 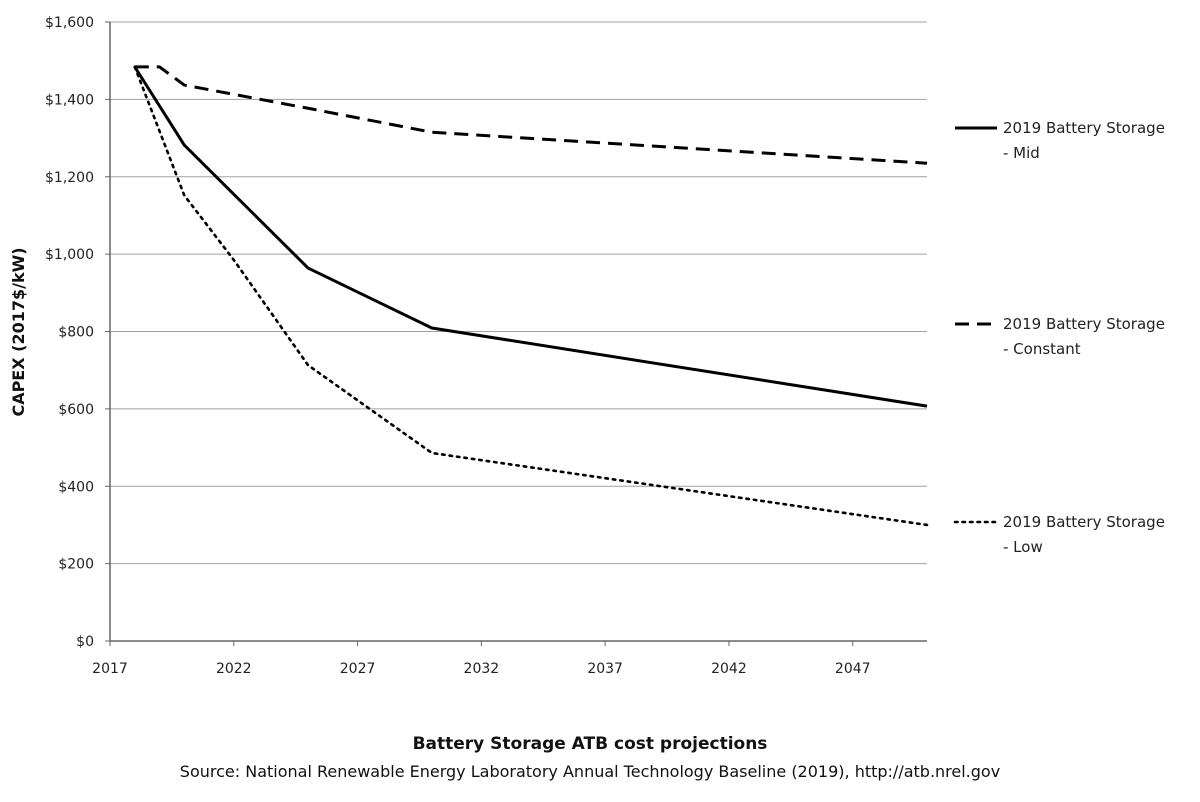 I want to click on x-tick-label: 2037, so click(x=605, y=669).